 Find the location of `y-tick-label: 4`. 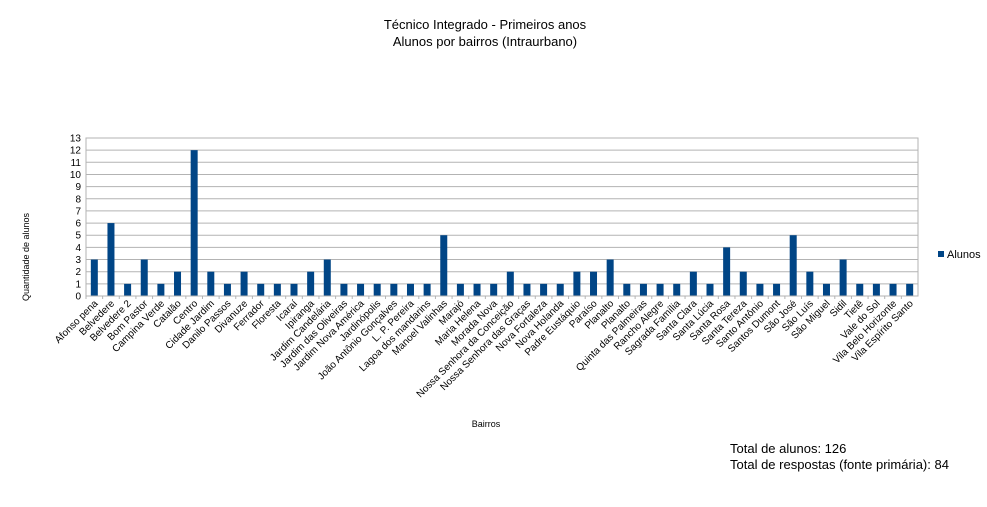

y-tick-label: 4 is located at coordinates (78, 248).